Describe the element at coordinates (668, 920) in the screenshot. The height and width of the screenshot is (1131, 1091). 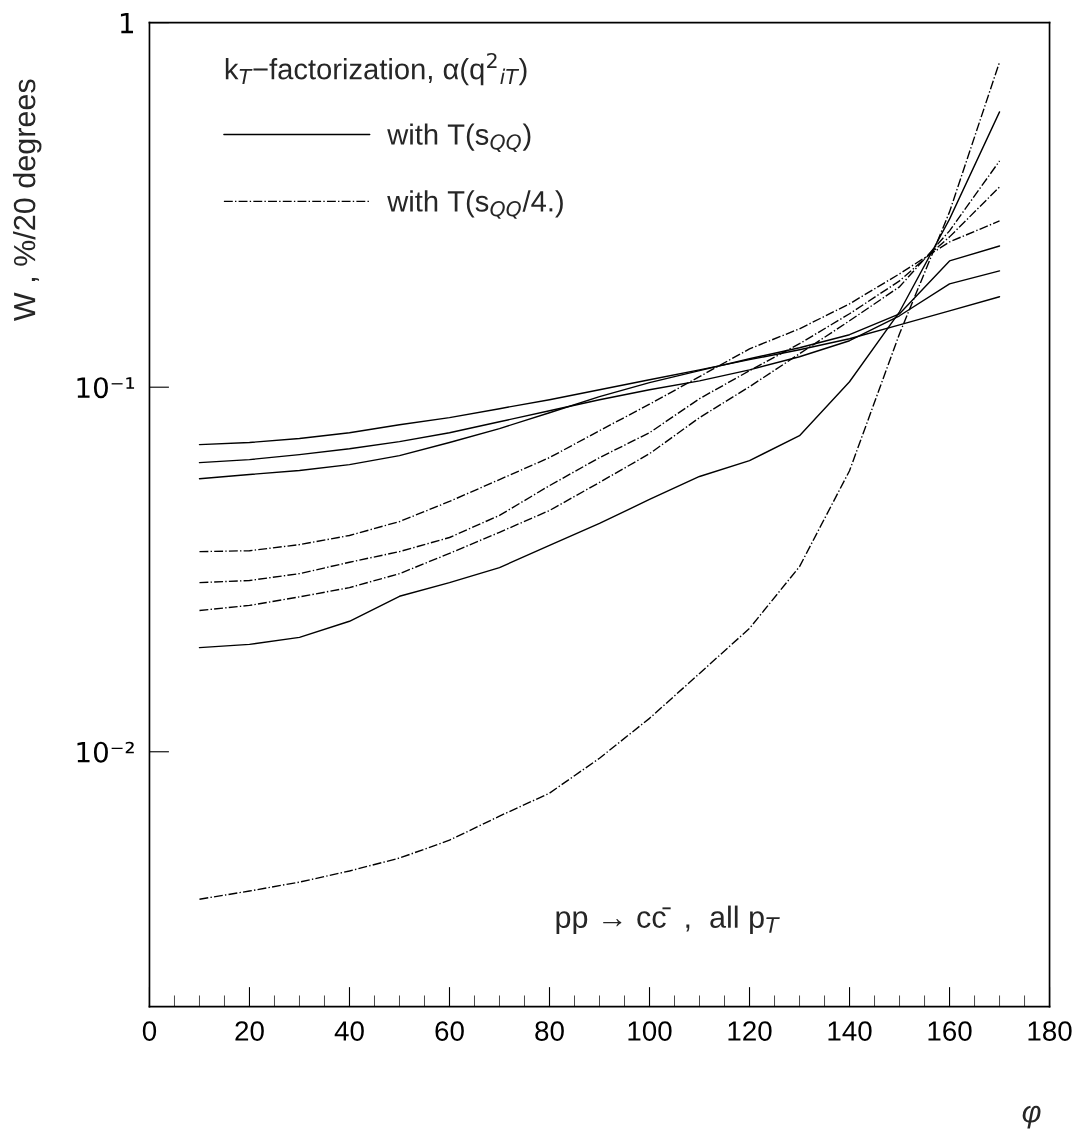
I see `annotation: pp → cc̄ , all p$_{T}$` at that location.